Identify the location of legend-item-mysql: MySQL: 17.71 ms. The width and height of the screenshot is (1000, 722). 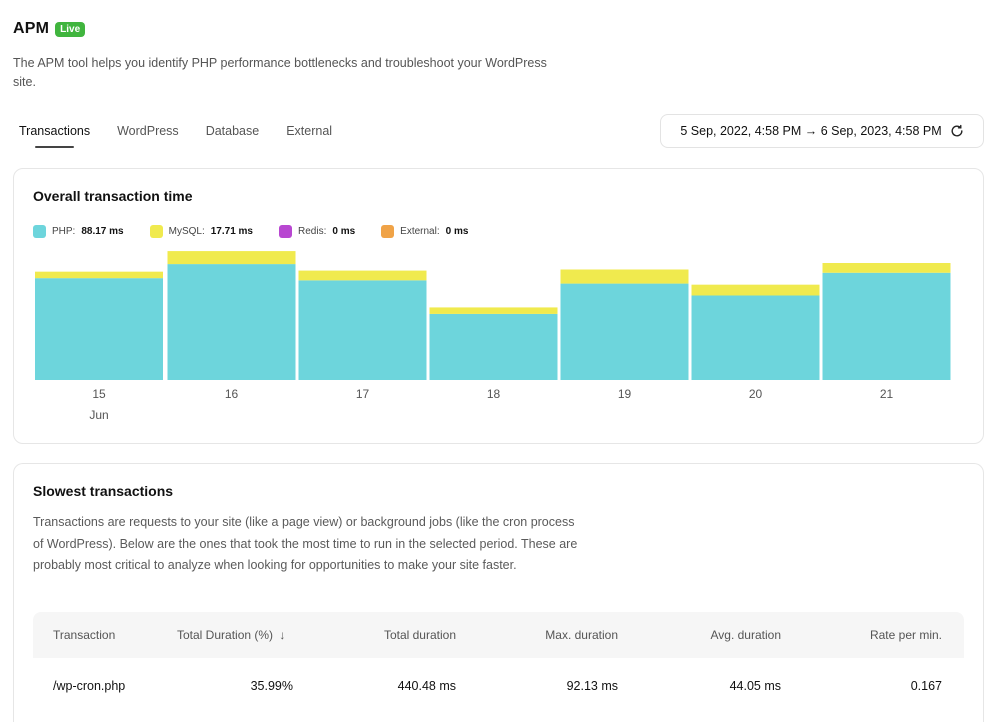
(201, 231).